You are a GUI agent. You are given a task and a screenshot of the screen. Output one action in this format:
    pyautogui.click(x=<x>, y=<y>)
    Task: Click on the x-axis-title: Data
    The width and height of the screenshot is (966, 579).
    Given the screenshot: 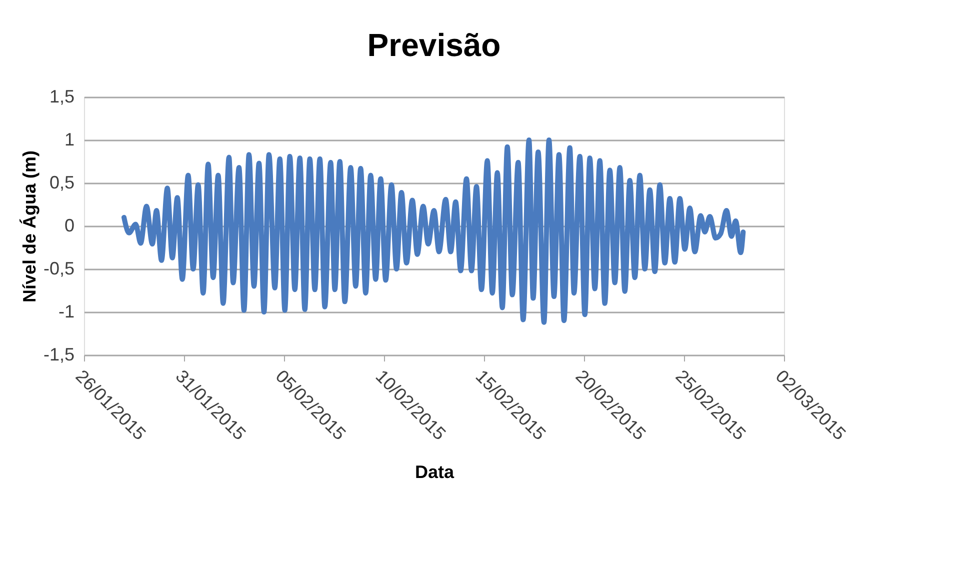 What is the action you would take?
    pyautogui.click(x=434, y=472)
    